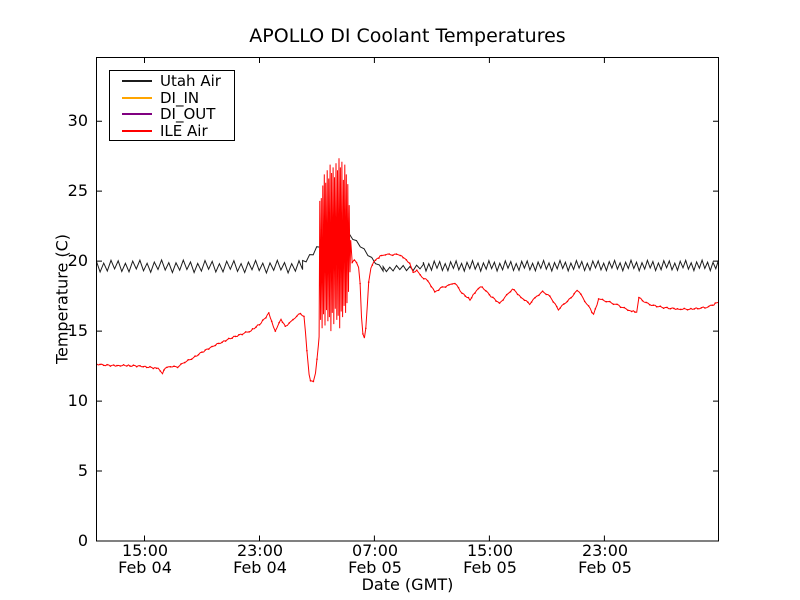  Describe the element at coordinates (77, 120) in the screenshot. I see `y-tick-label-30: 30` at that location.